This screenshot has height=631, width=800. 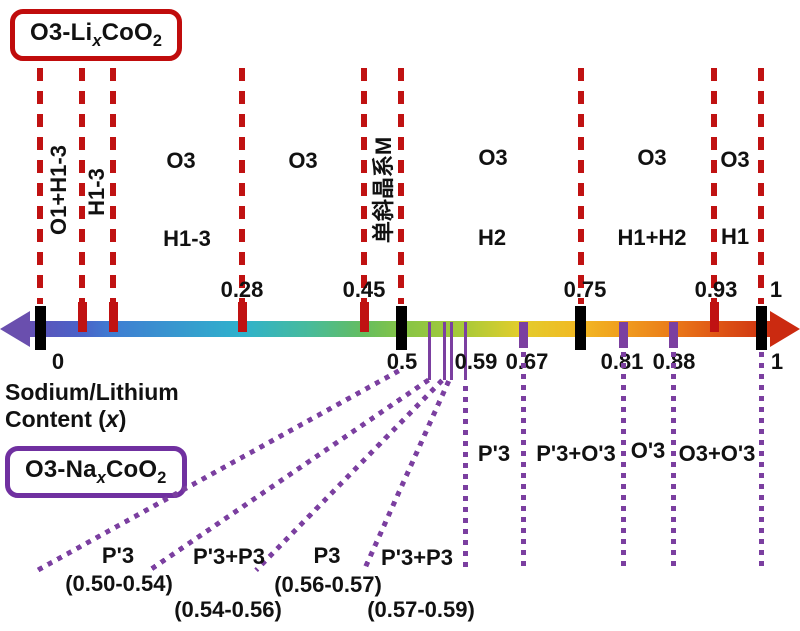 I want to click on bottom-tick-0: 0, so click(x=58, y=361).